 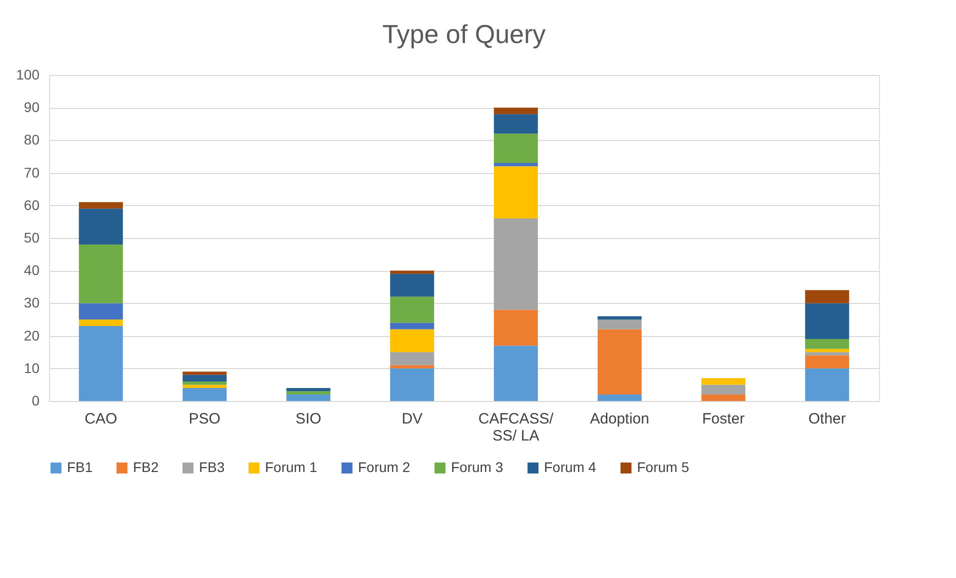 What do you see at coordinates (412, 419) in the screenshot?
I see `x-tick-label: DV` at bounding box center [412, 419].